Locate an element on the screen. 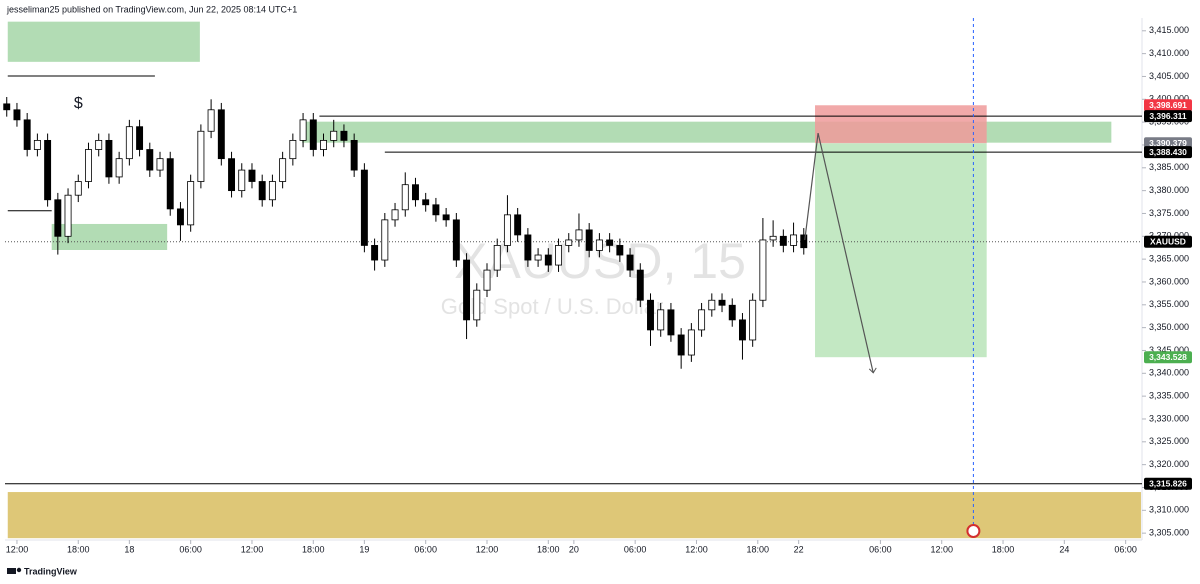 Image resolution: width=1200 pixels, height=584 pixels. x-tick-label: 22 is located at coordinates (799, 549).